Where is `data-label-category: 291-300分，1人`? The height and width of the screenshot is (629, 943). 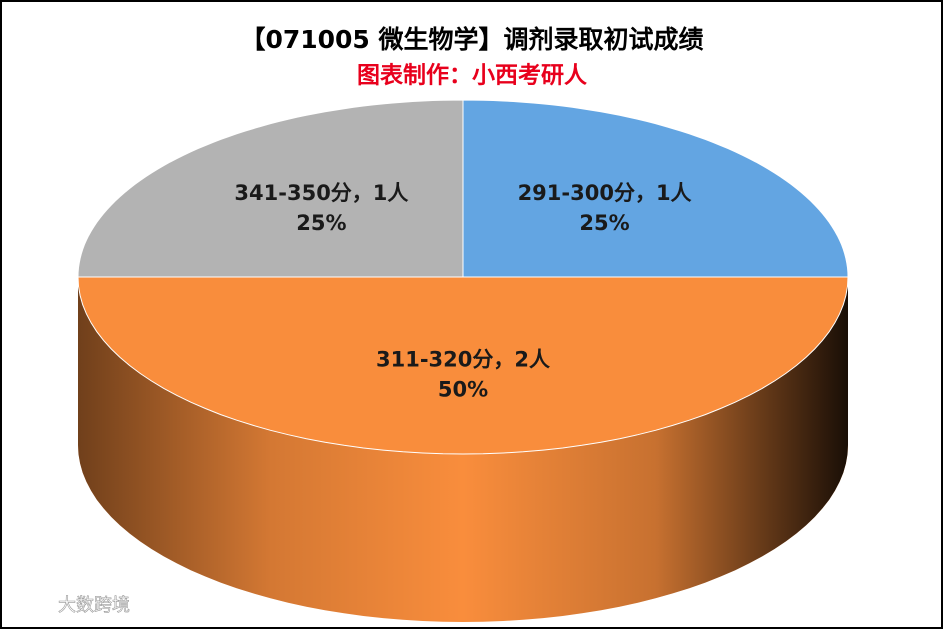
data-label-category: 291-300分，1人 is located at coordinates (605, 193).